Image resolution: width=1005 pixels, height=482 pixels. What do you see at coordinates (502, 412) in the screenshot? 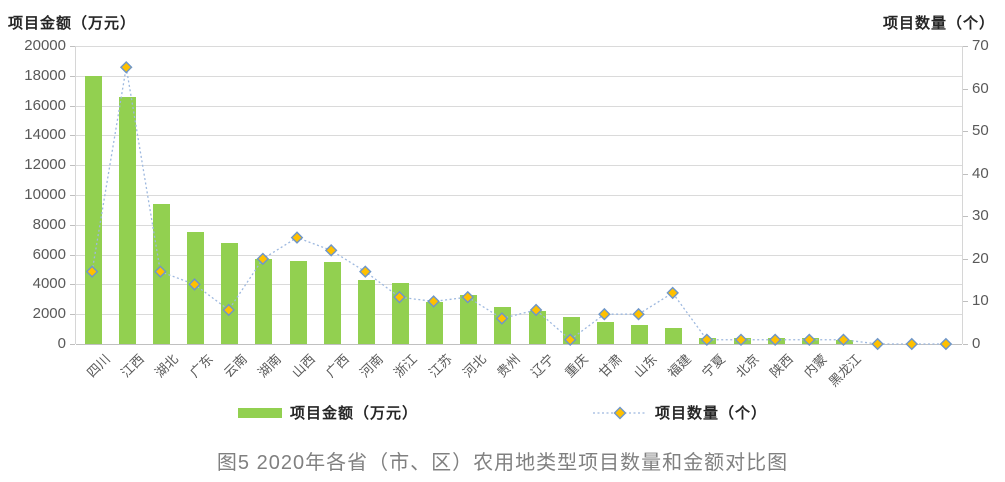
I see `legend: 项目金额（万元） 项目数量（个）` at bounding box center [502, 412].